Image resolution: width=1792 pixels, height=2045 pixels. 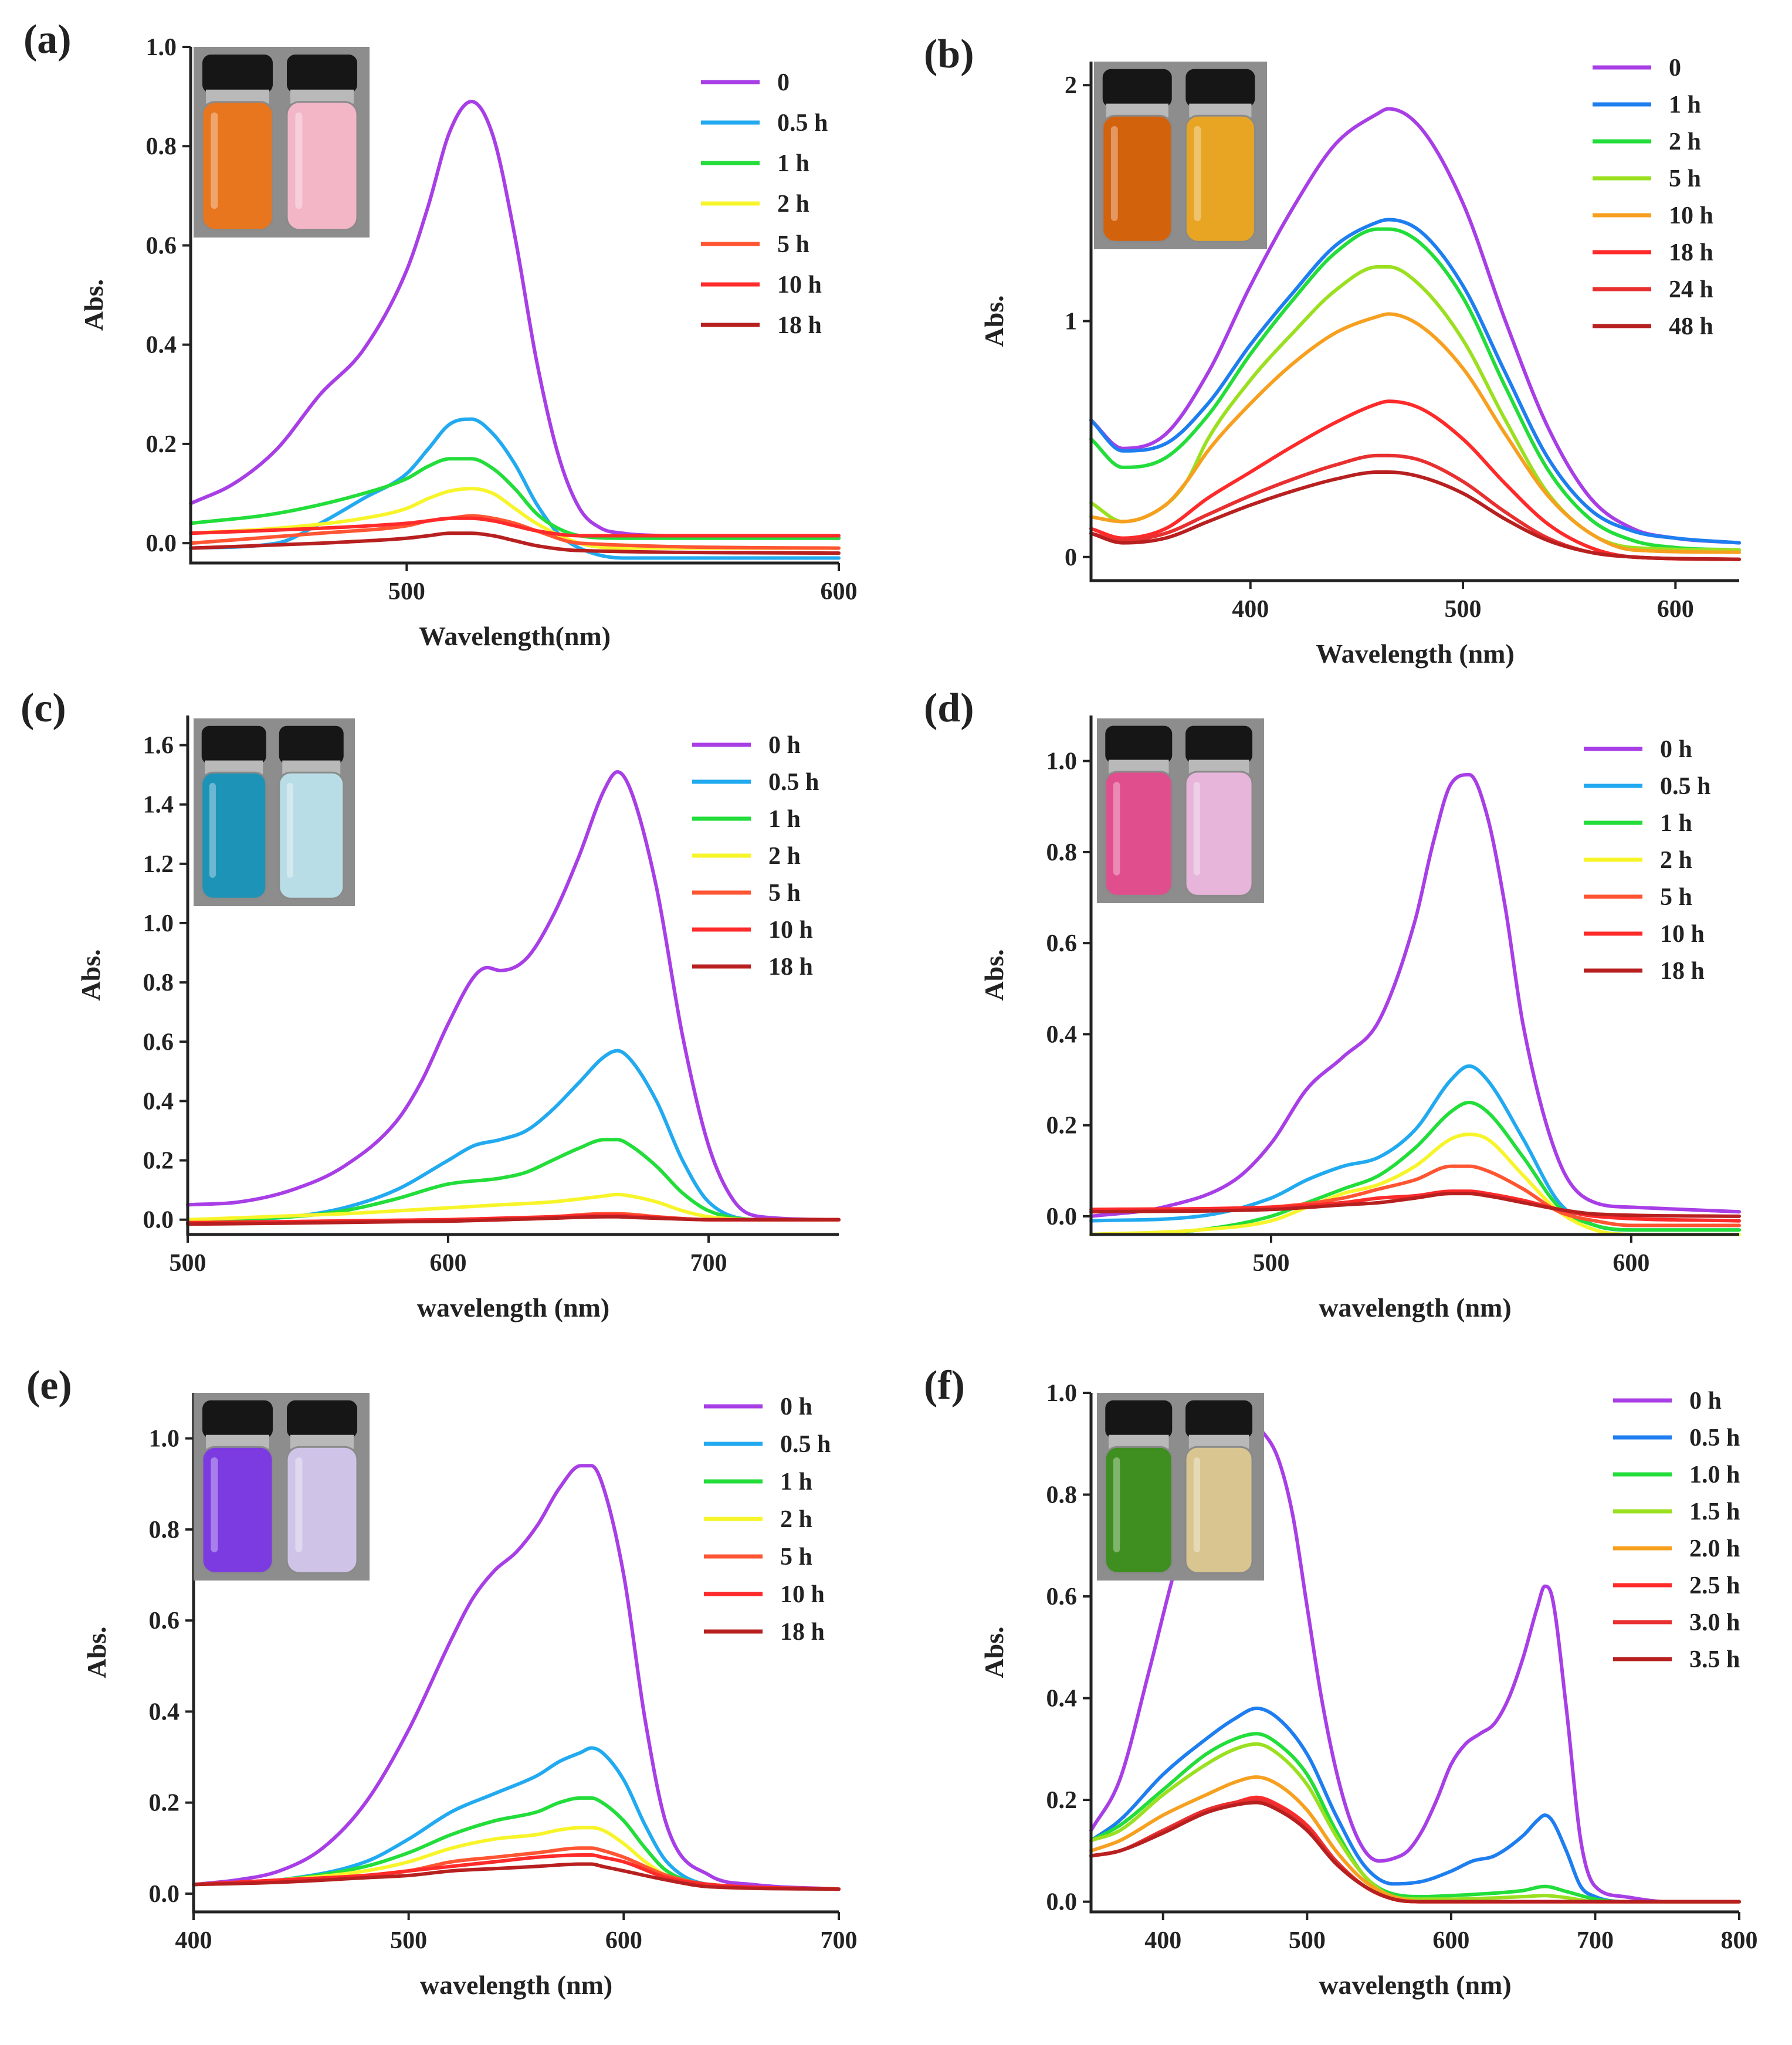 I want to click on y-tick-label-a-4: 0.8, so click(x=161, y=146).